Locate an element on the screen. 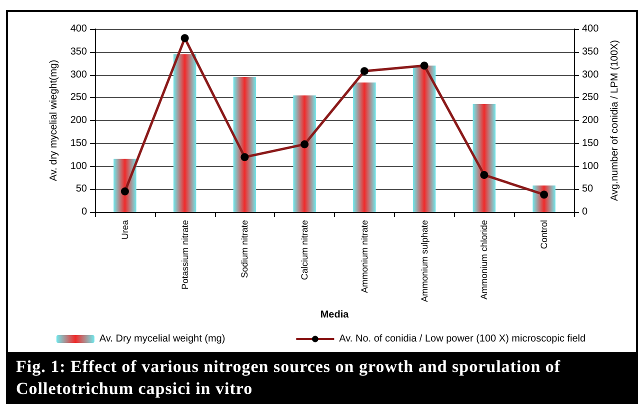  y-tick-label: 300 is located at coordinates (79, 74).